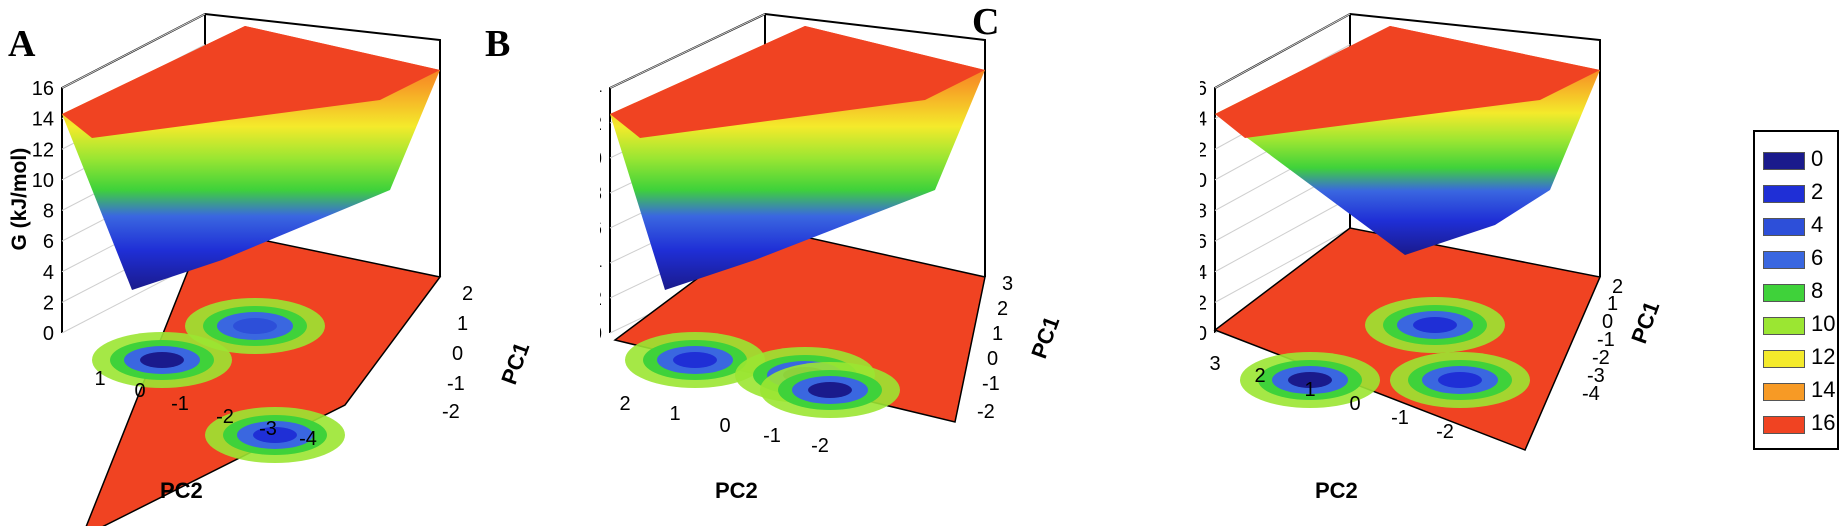 The image size is (1847, 526). What do you see at coordinates (1817, 158) in the screenshot?
I see `legend-label: 0` at bounding box center [1817, 158].